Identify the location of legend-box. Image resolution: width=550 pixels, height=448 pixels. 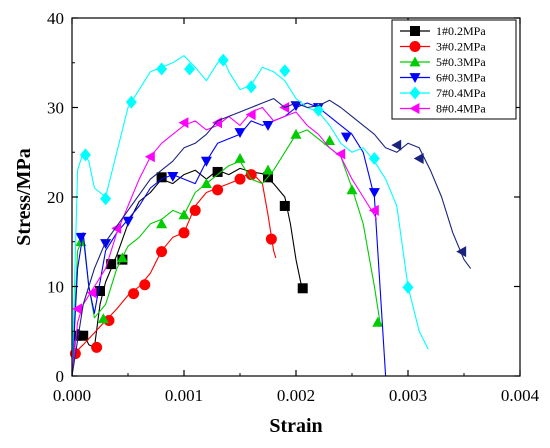
(454, 69).